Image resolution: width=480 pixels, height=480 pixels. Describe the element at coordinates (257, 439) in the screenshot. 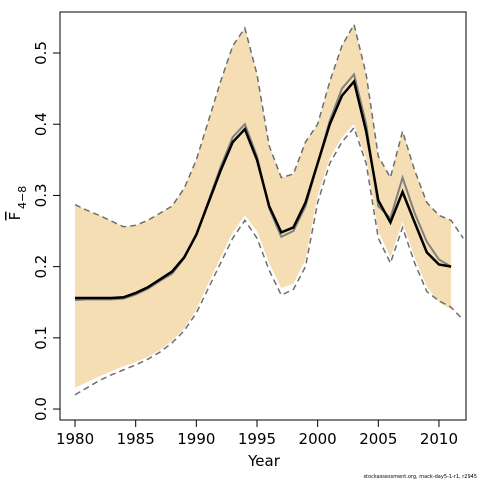

I see `x-tick-label: 1995` at that location.